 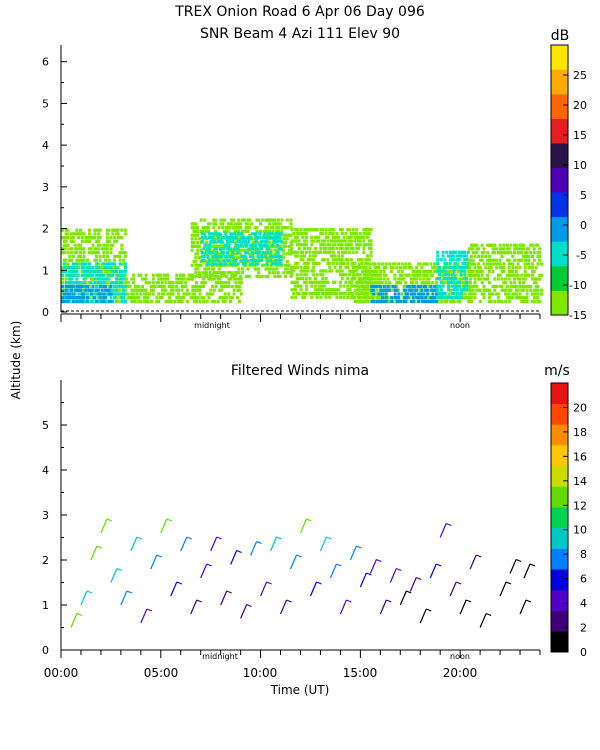 I want to click on colorbar-swatch, so click(x=559, y=621).